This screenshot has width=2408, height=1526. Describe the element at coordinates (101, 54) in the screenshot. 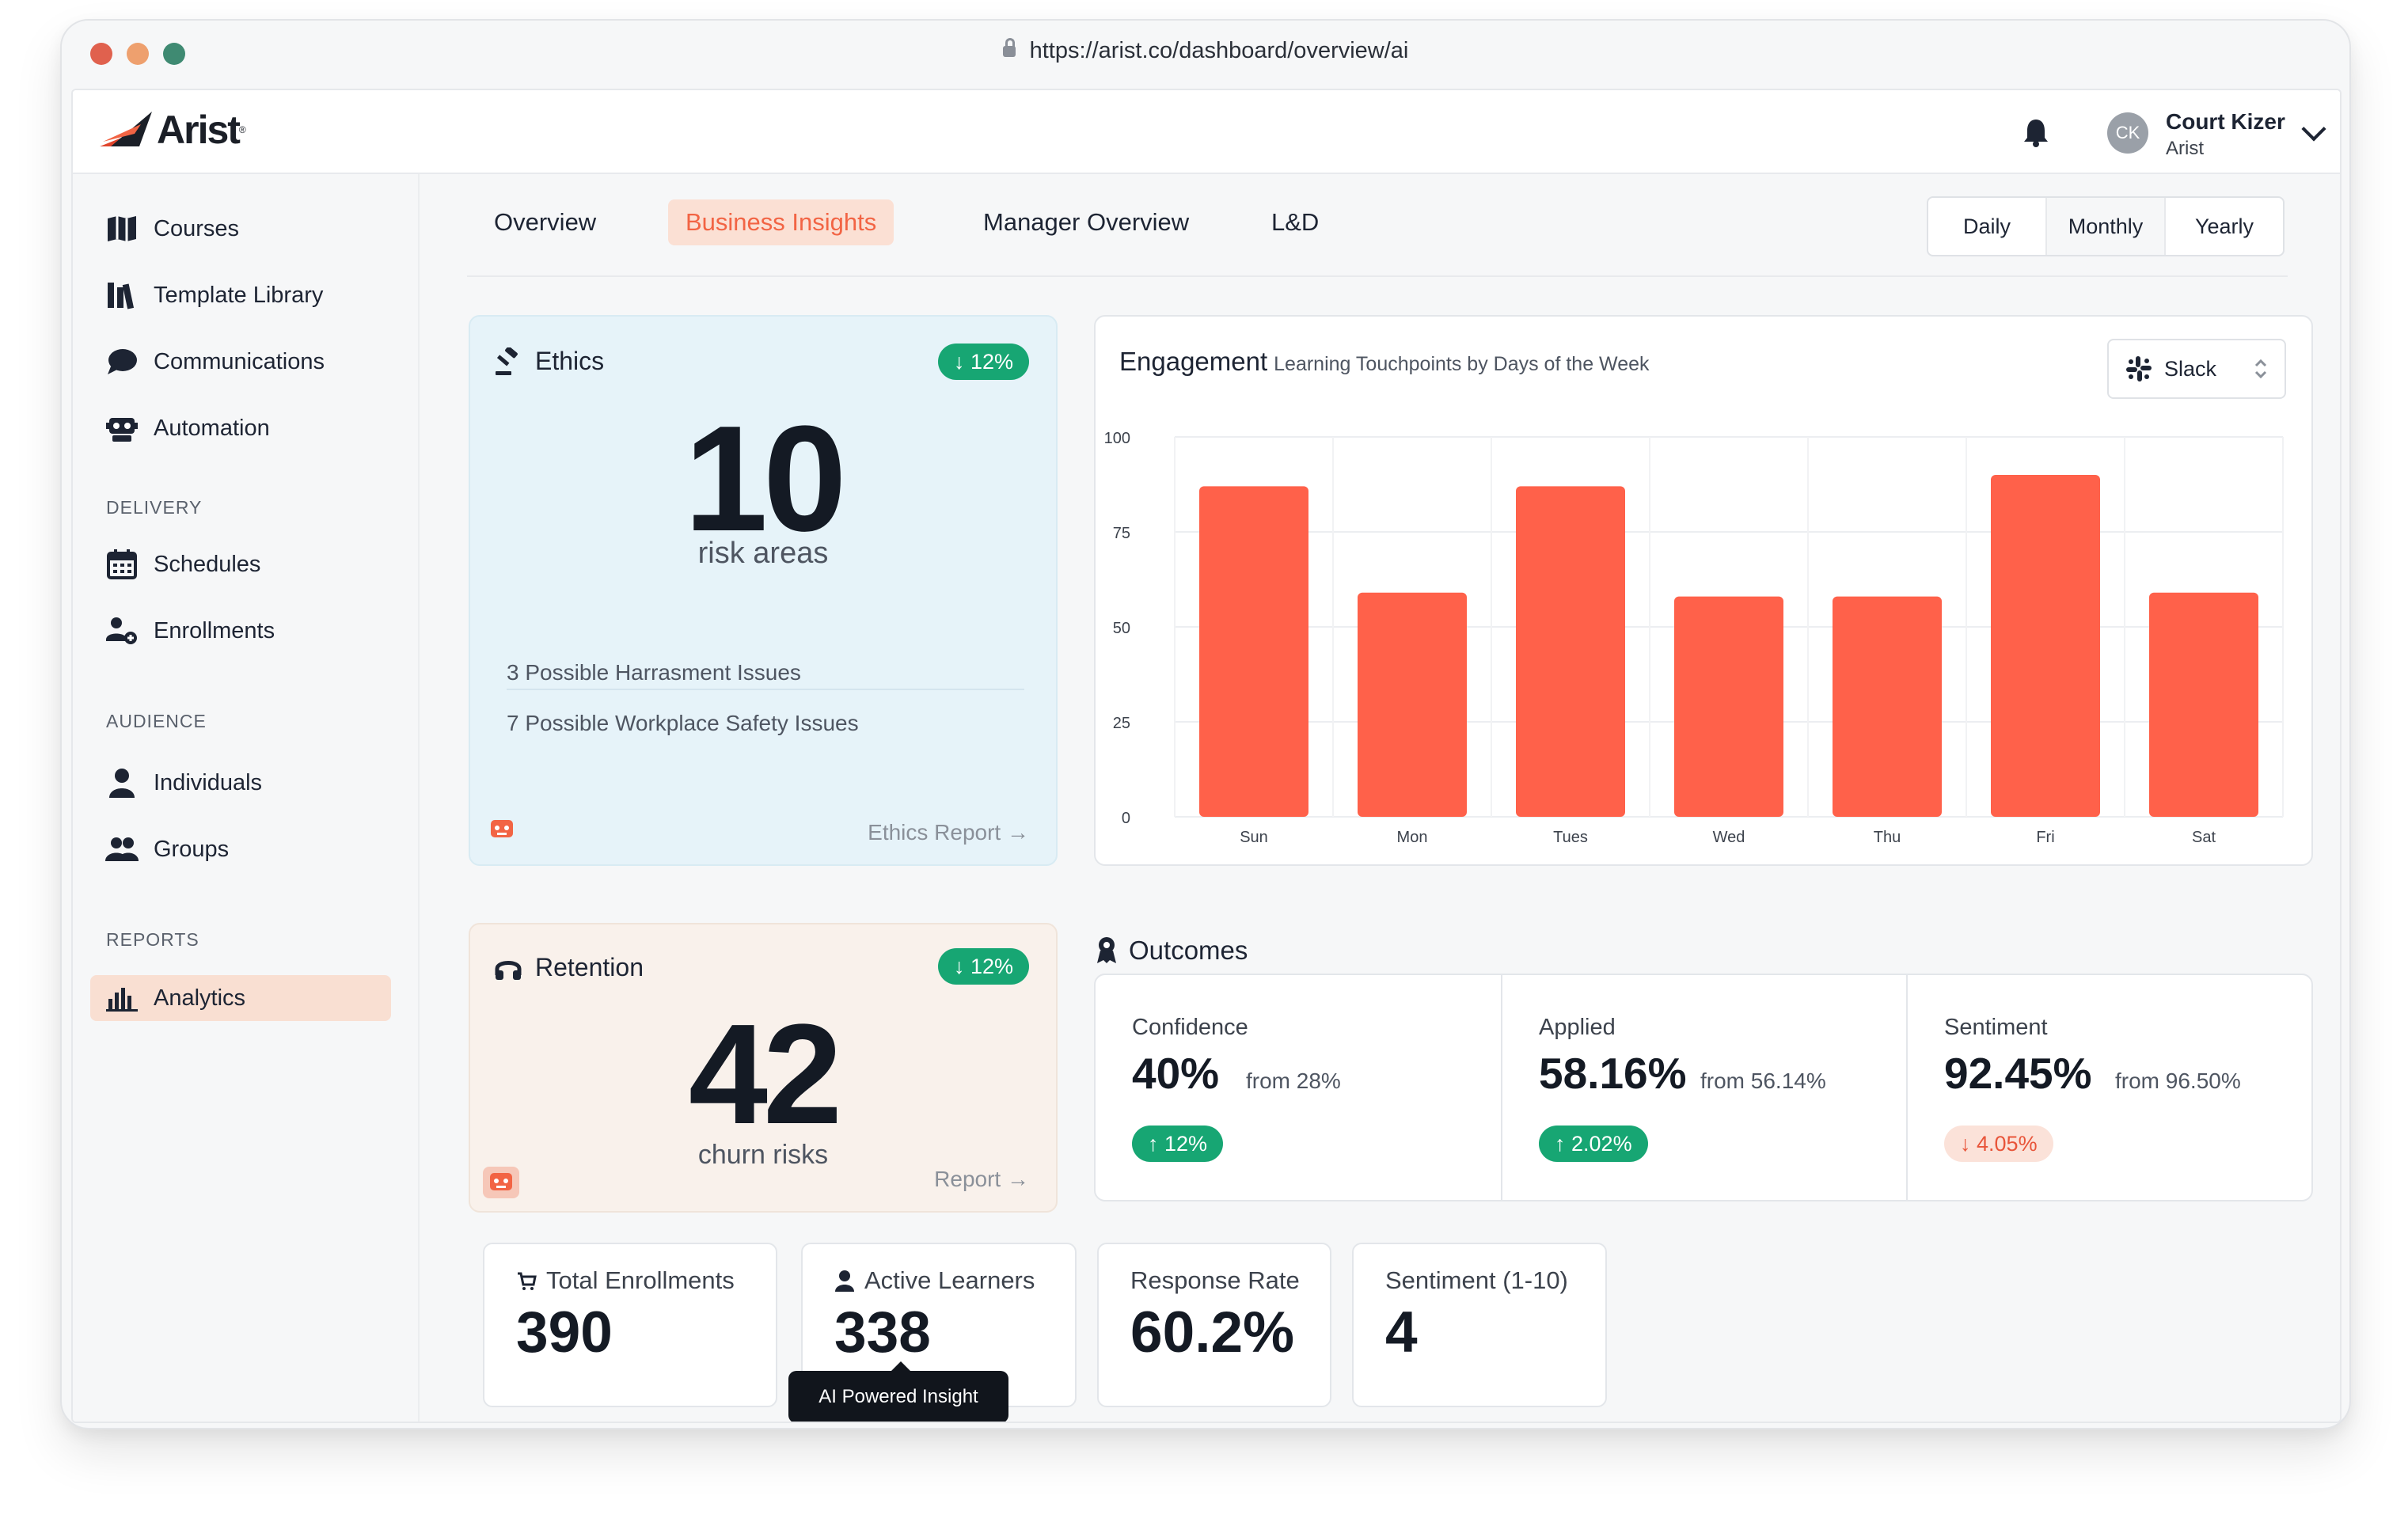

I see `close-window-button` at that location.